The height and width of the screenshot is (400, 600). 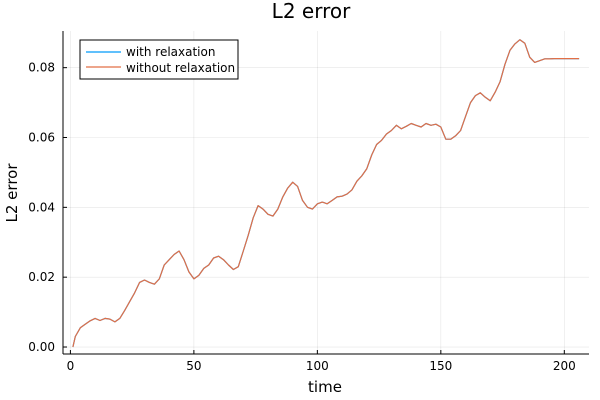 I want to click on y-tick-label: 0.02, so click(x=41, y=277).